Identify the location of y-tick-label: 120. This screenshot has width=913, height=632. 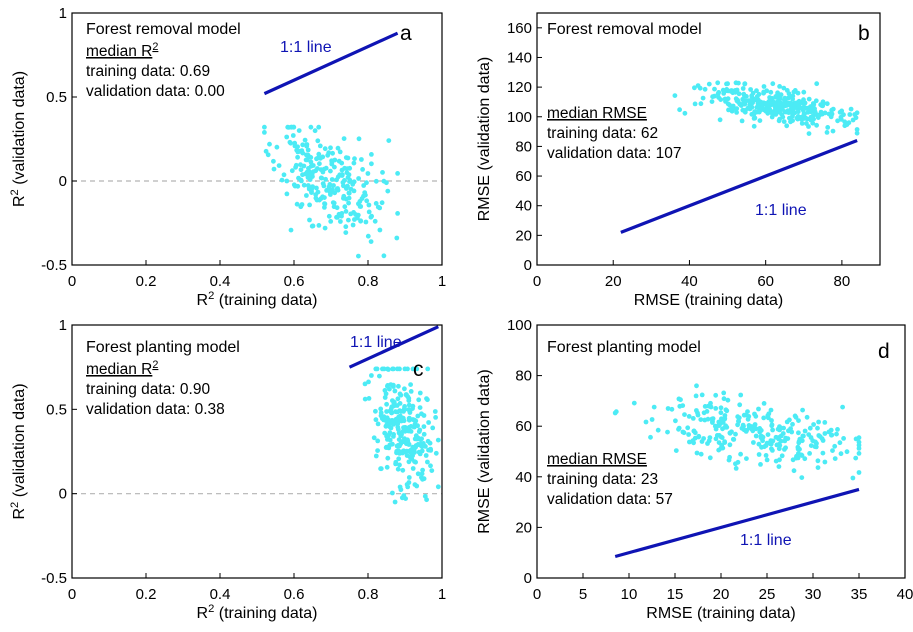
(519, 87).